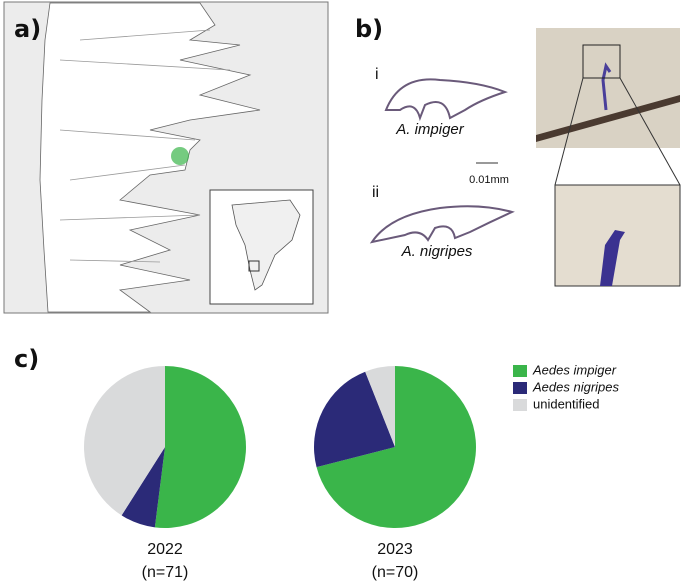  What do you see at coordinates (437, 251) in the screenshot?
I see `species-label: A. nigripes` at bounding box center [437, 251].